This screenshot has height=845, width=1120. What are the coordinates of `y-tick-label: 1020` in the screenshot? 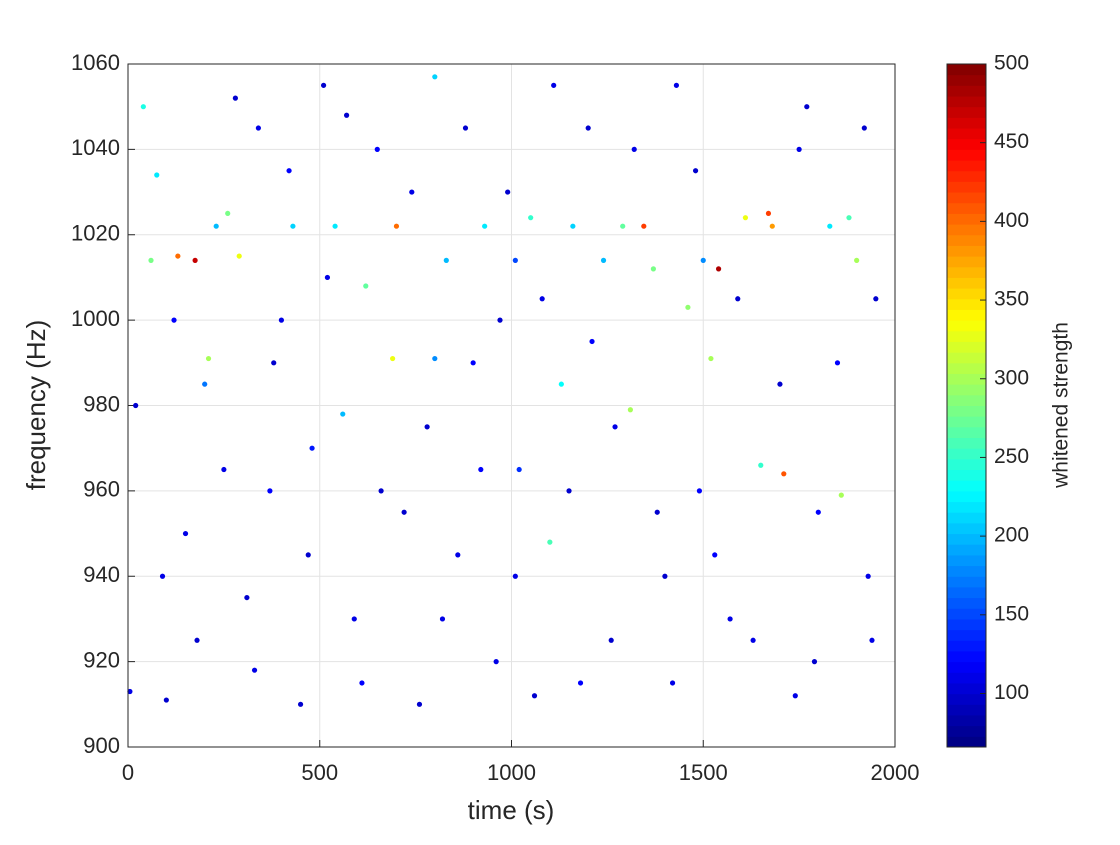 It's located at (95, 233).